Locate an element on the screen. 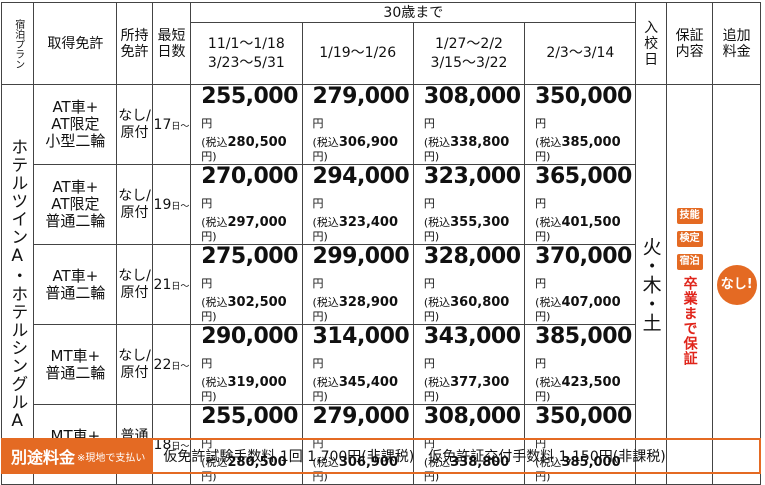 The height and width of the screenshot is (485, 765). price-tax-included: (税込360,800円) is located at coordinates (466, 309).